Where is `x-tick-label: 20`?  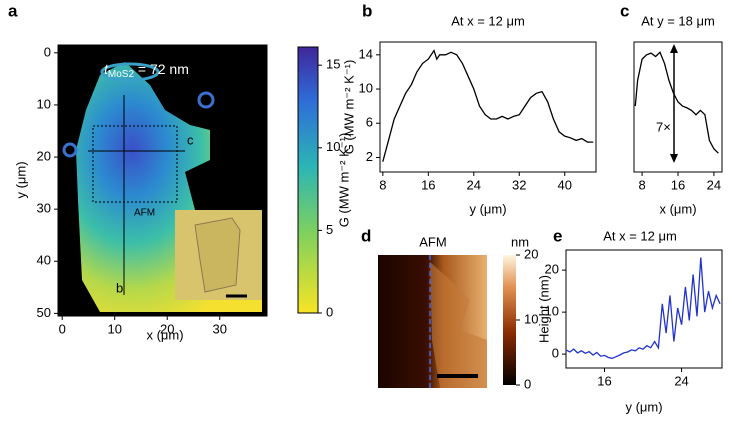 x-tick-label: 20 is located at coordinates (167, 328).